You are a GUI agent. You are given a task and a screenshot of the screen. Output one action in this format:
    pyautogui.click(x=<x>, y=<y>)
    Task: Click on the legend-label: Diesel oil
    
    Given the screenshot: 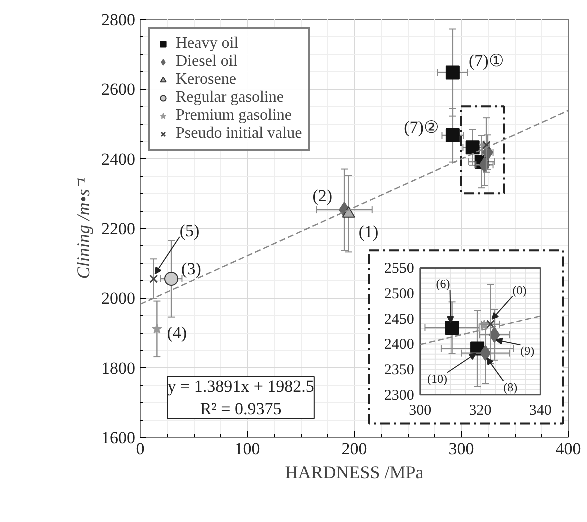 What is the action you would take?
    pyautogui.click(x=207, y=62)
    